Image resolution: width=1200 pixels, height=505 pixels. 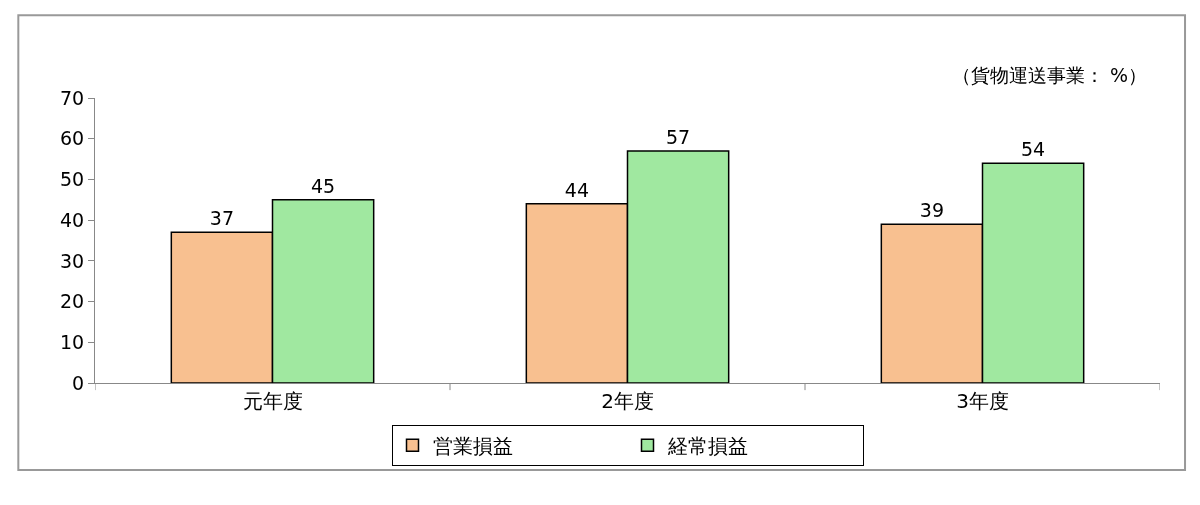 I want to click on y-tick-label: 50, so click(x=72, y=179).